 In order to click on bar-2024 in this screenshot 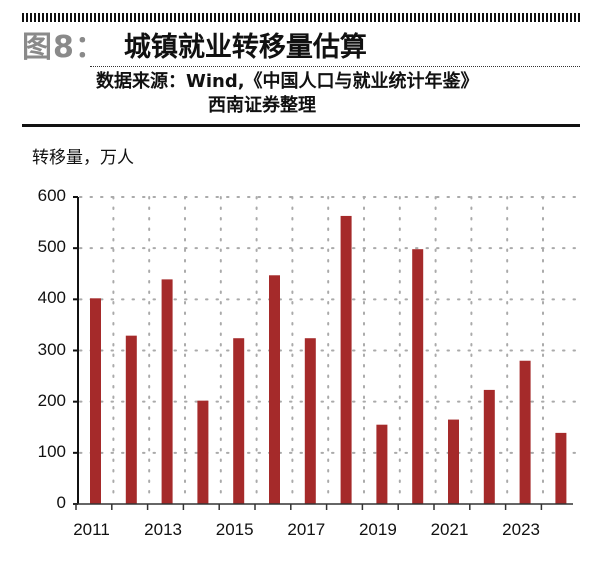, I will do `click(561, 468)`.